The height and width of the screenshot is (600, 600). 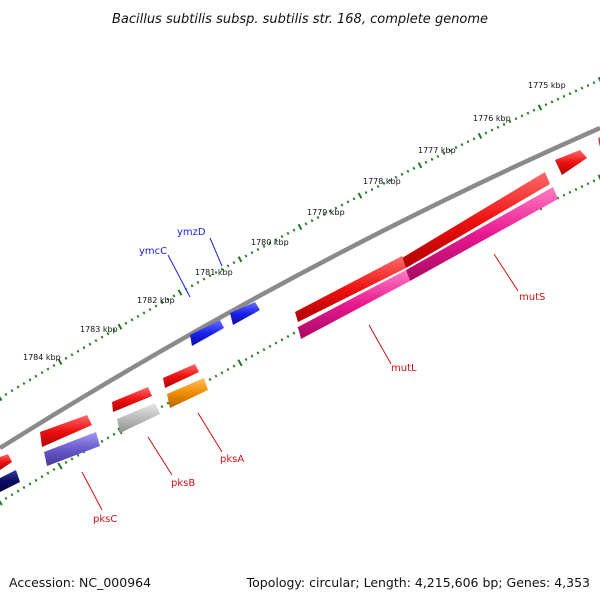 I want to click on gene-feature-mutL-magenta, so click(x=354, y=304).